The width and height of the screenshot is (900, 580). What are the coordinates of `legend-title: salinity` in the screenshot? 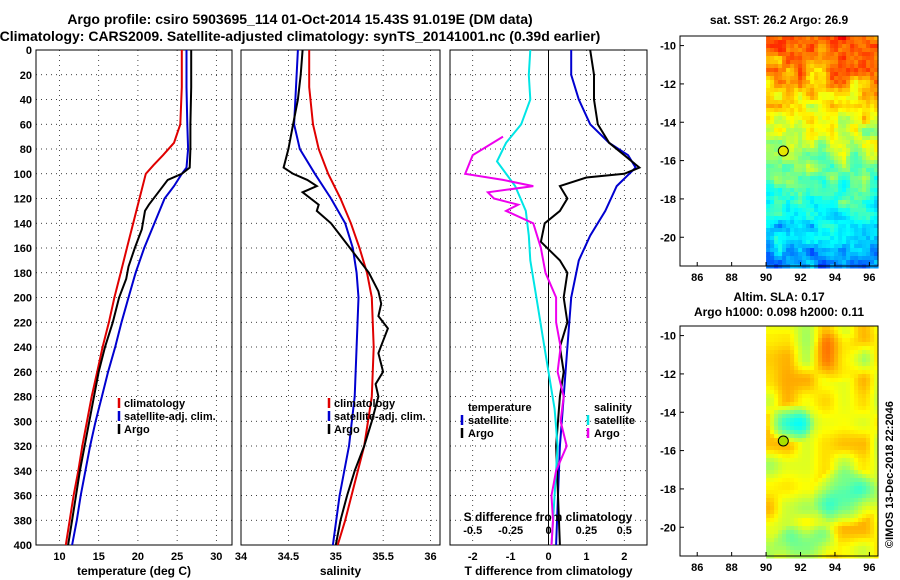 It's located at (613, 408).